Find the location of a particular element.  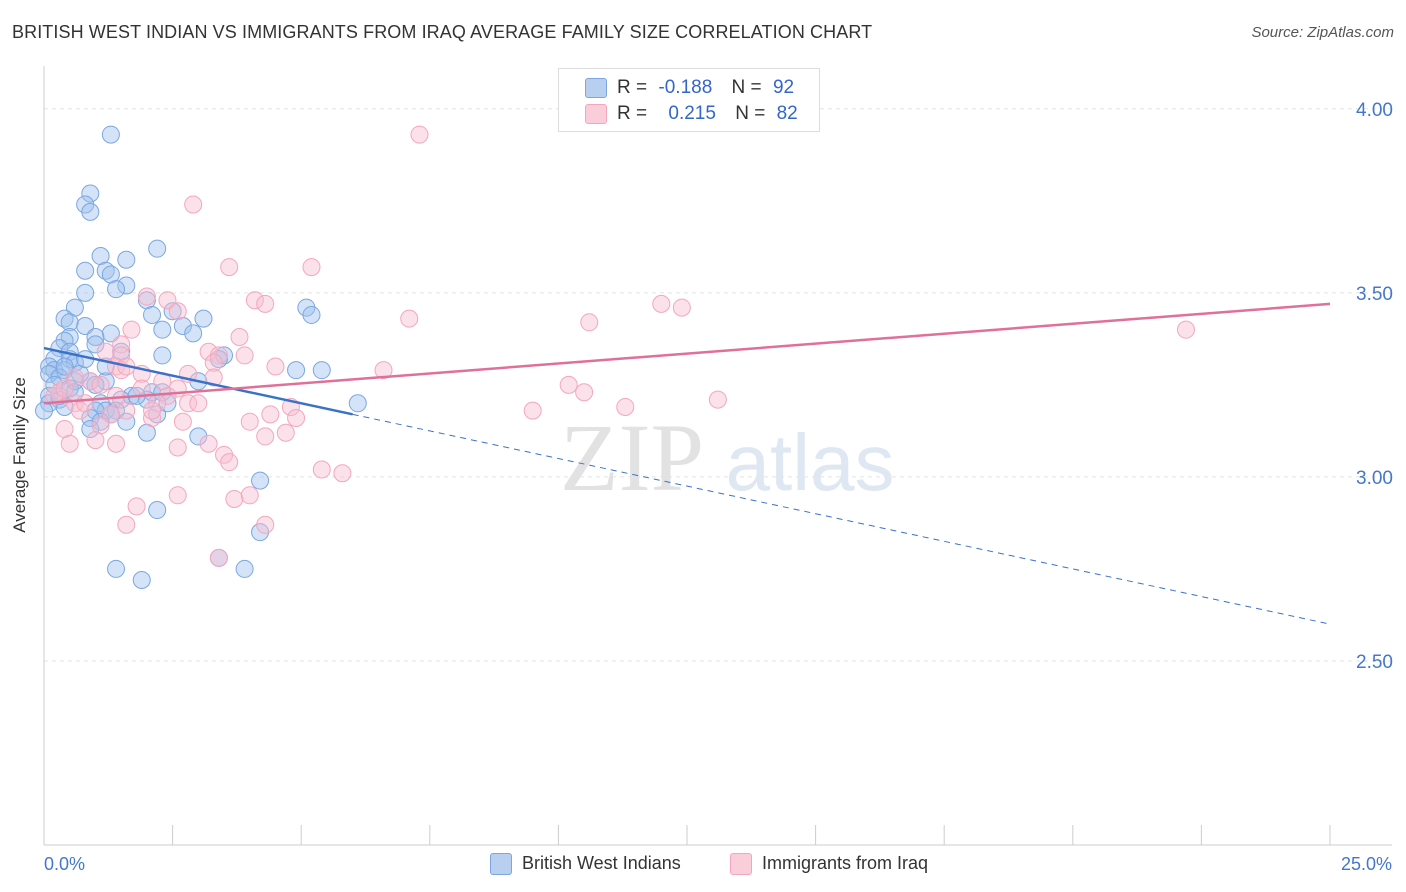

chart-source: Source: ZipAtlas.com is located at coordinates (1322, 32).